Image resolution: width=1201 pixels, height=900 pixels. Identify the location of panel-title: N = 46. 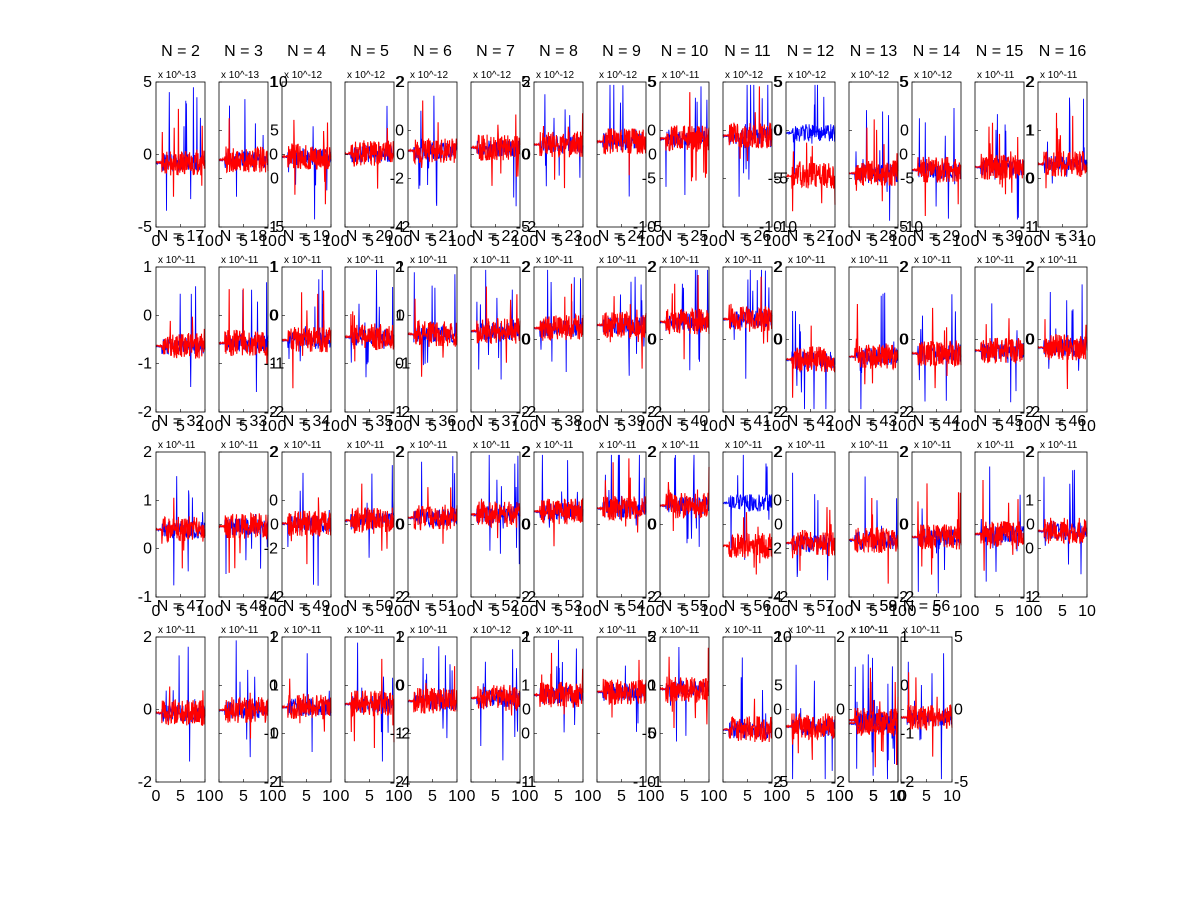
(1063, 421).